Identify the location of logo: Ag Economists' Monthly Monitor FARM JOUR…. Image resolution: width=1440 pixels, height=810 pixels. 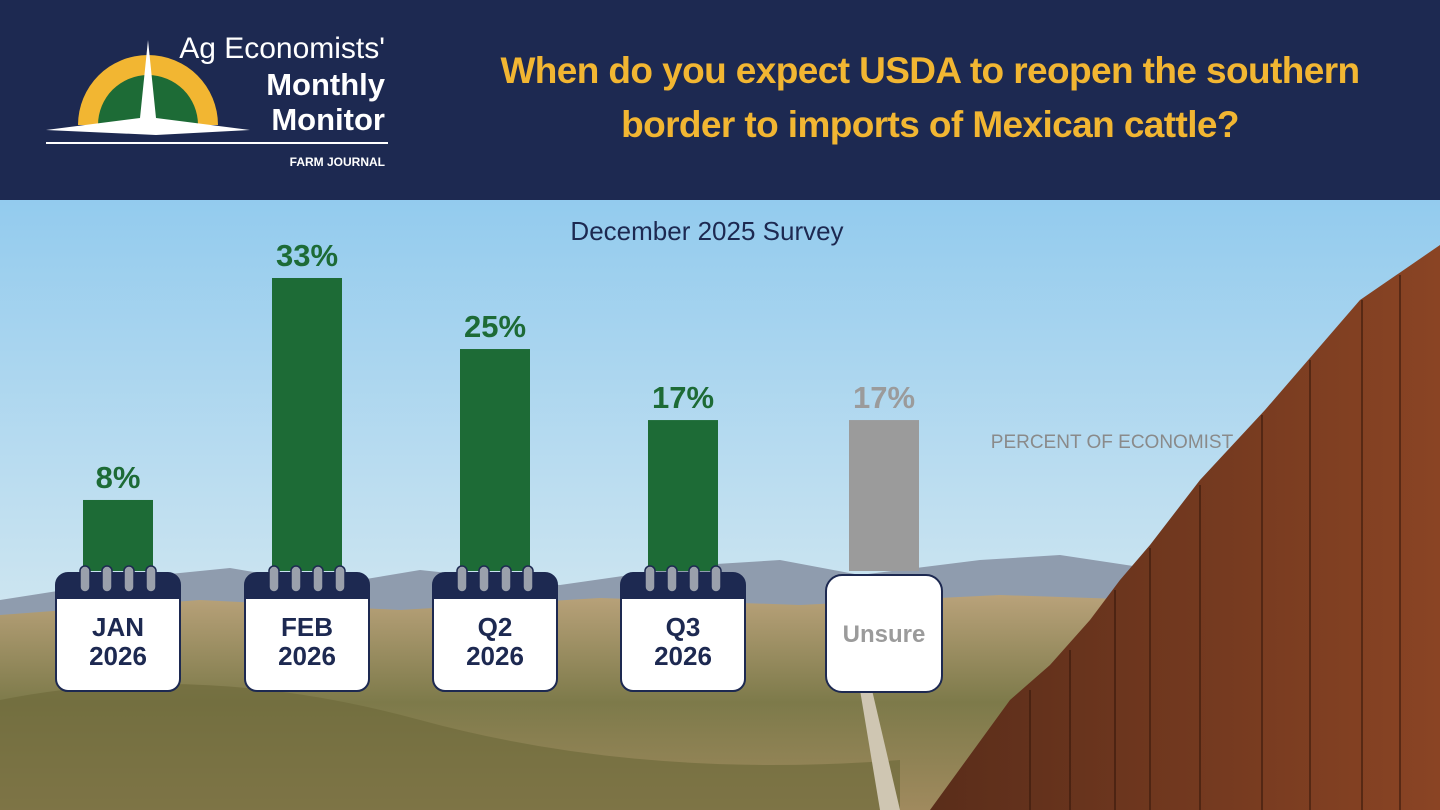
(217, 100).